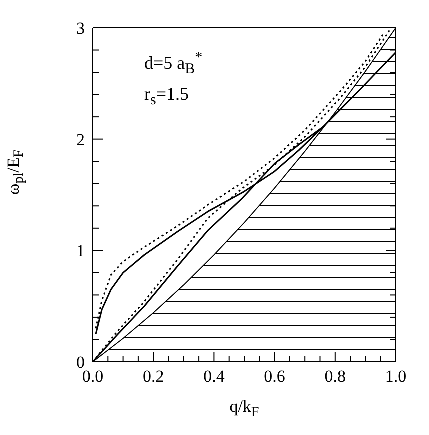 Image resolution: width=429 pixels, height=435 pixels. Describe the element at coordinates (275, 376) in the screenshot. I see `x-tick-label: 0.6` at that location.